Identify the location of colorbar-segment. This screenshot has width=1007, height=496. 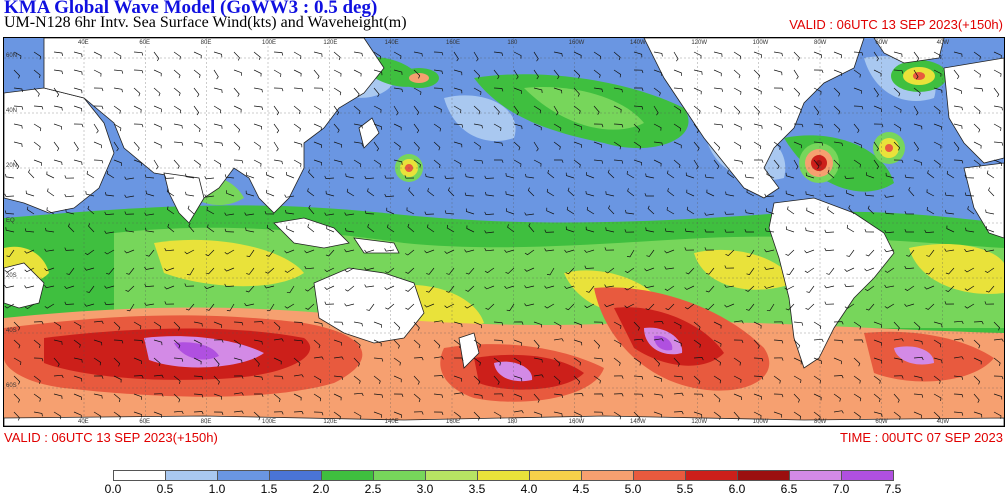
(347, 475).